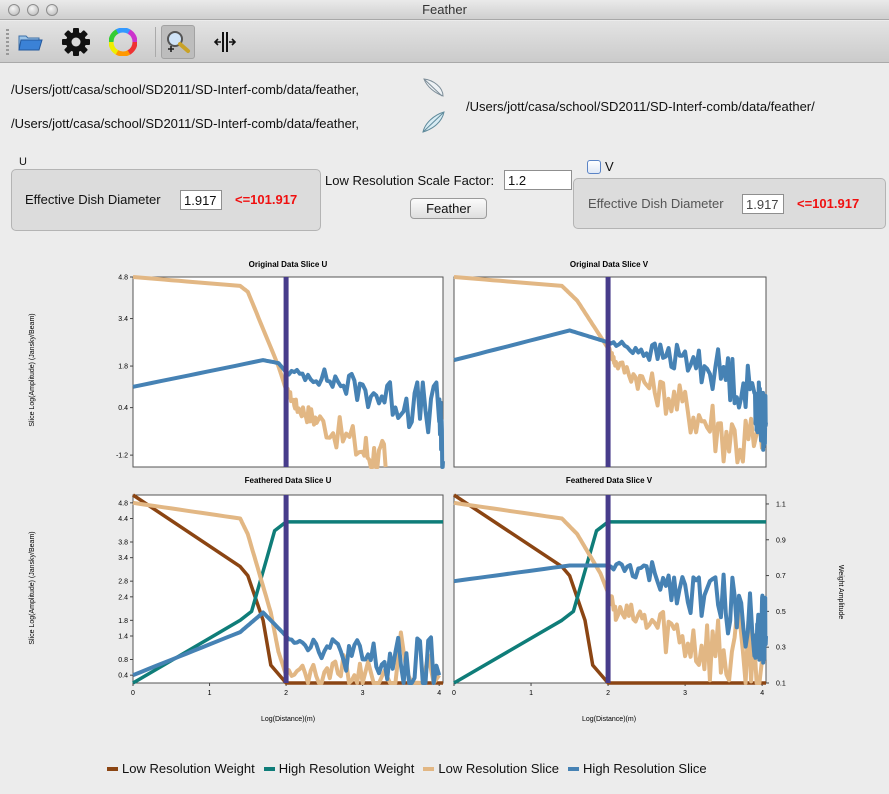 The image size is (889, 794). What do you see at coordinates (123, 637) in the screenshot?
I see `y-tick-label: 1.4` at bounding box center [123, 637].